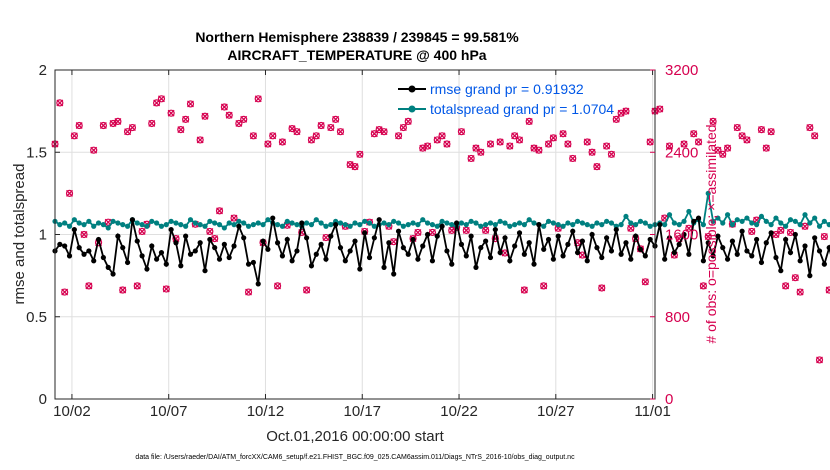 This screenshot has width=830, height=470. I want to click on y-axis-right-label: # of obs: o=possible; ×=assimilated, so click(711, 233).